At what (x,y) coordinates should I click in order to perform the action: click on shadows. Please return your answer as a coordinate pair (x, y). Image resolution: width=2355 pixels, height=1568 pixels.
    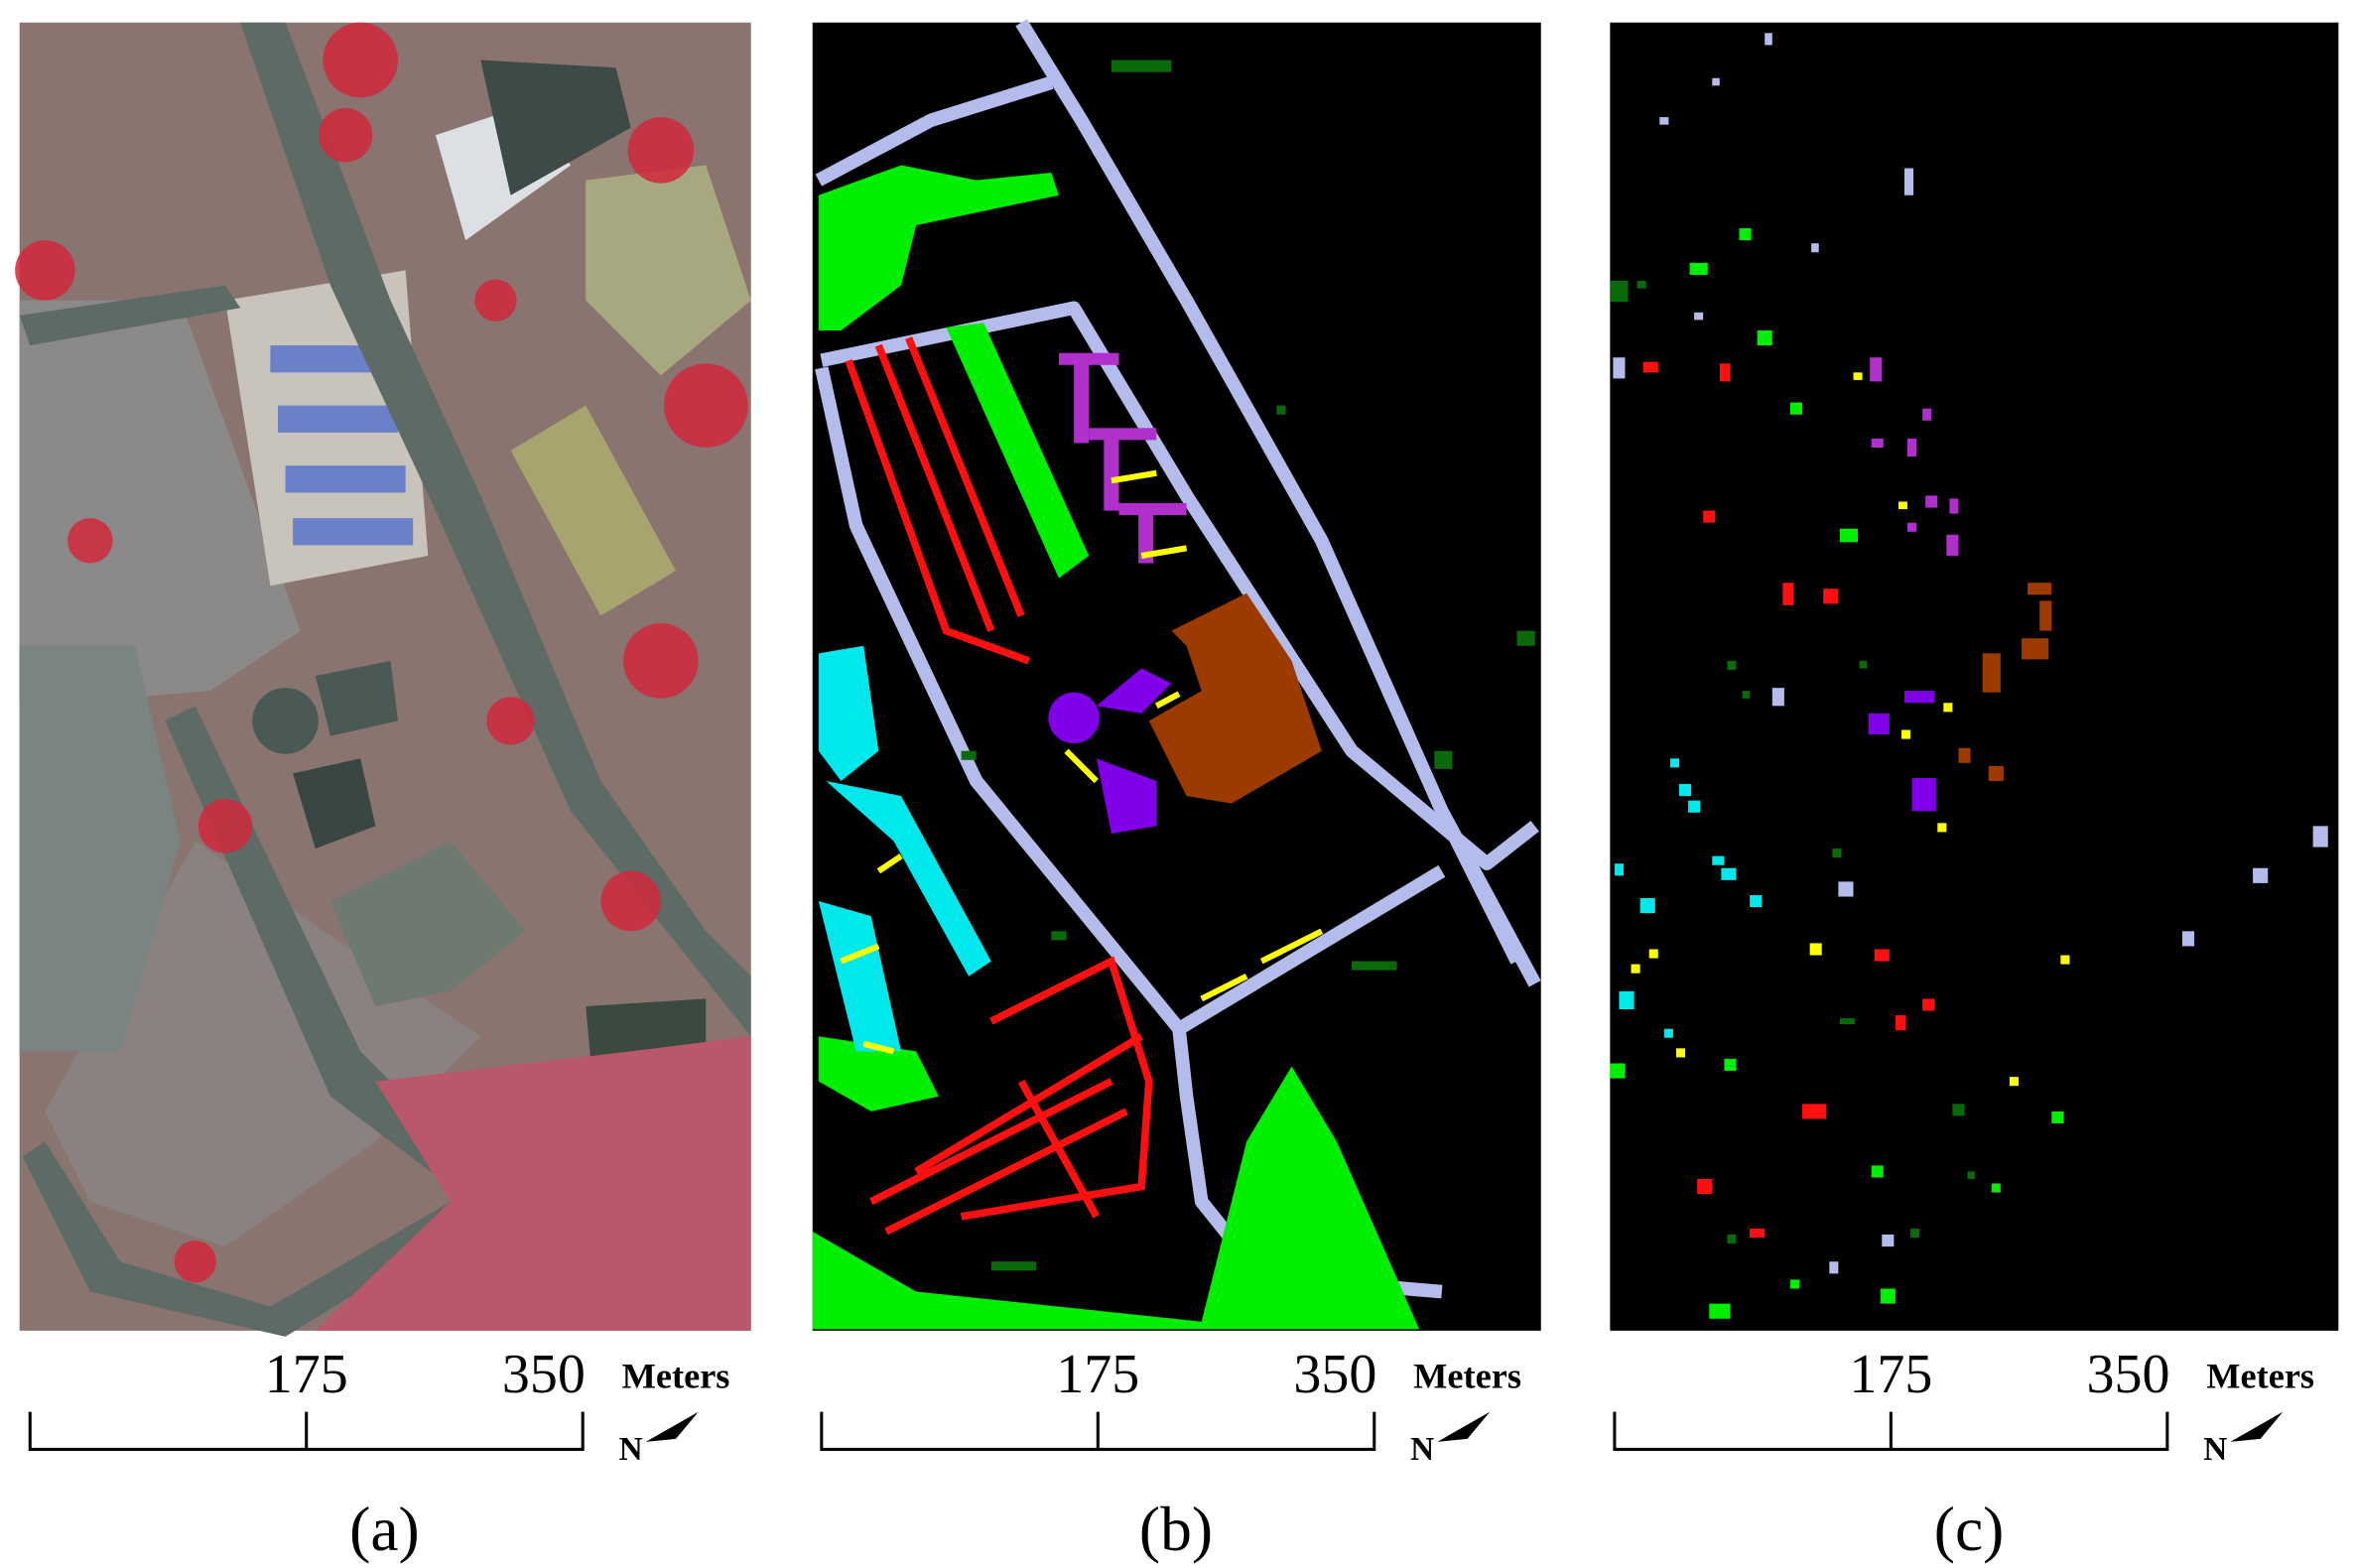
    Looking at the image, I should click on (1082, 762).